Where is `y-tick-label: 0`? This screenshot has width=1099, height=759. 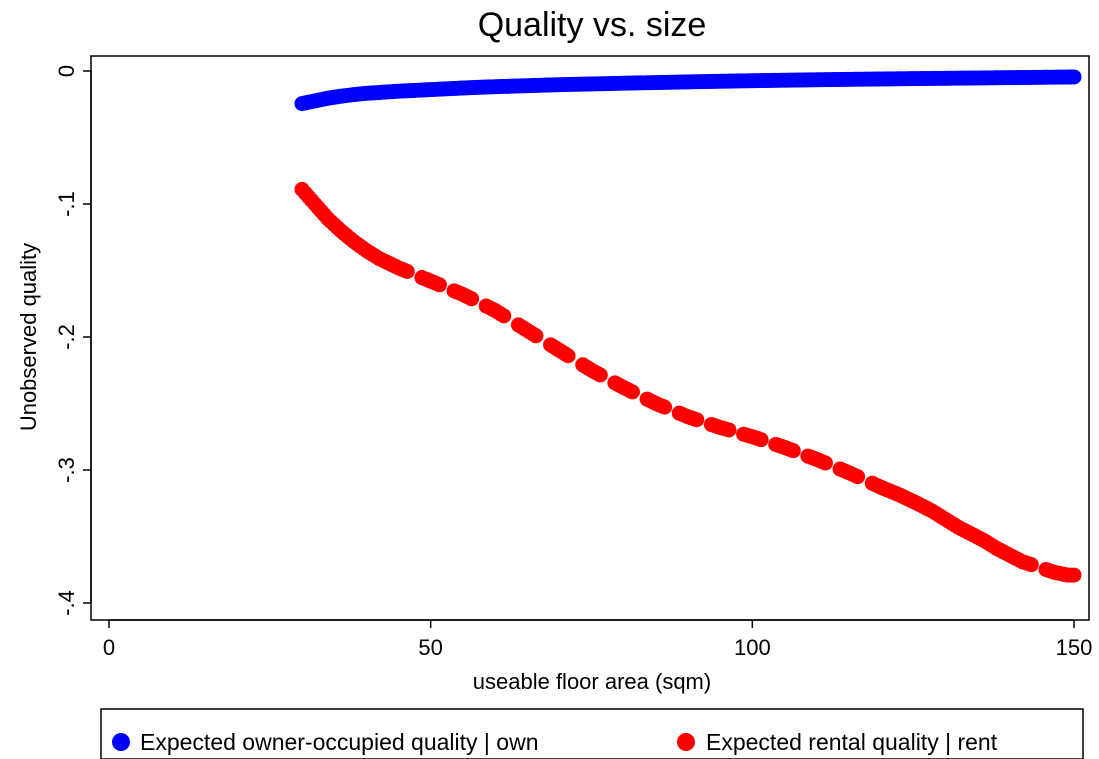 y-tick-label: 0 is located at coordinates (66, 71).